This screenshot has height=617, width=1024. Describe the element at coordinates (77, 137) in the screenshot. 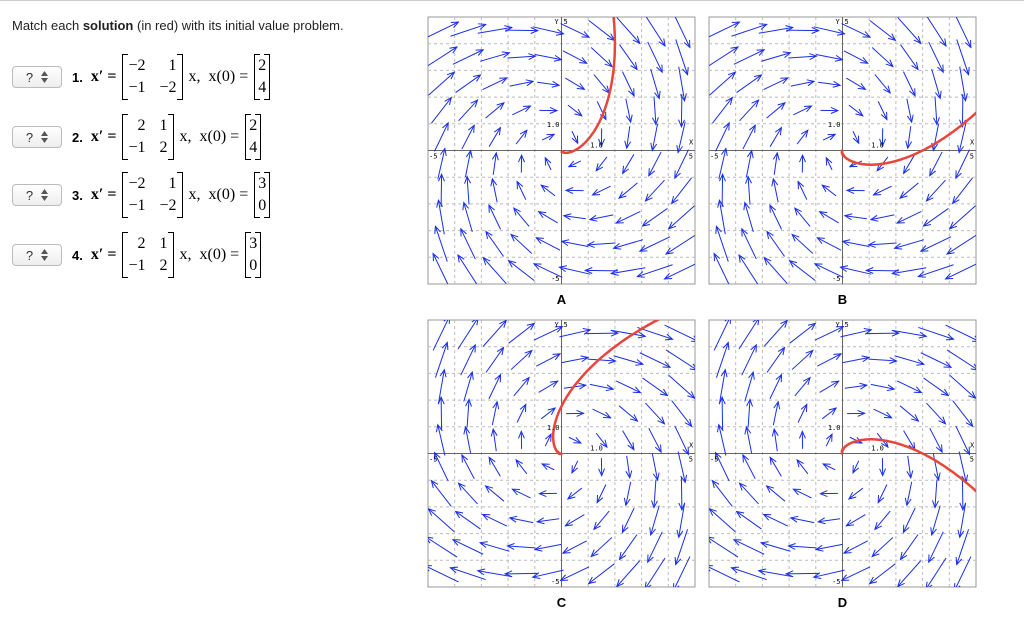

I see `problem-number: 2.` at that location.